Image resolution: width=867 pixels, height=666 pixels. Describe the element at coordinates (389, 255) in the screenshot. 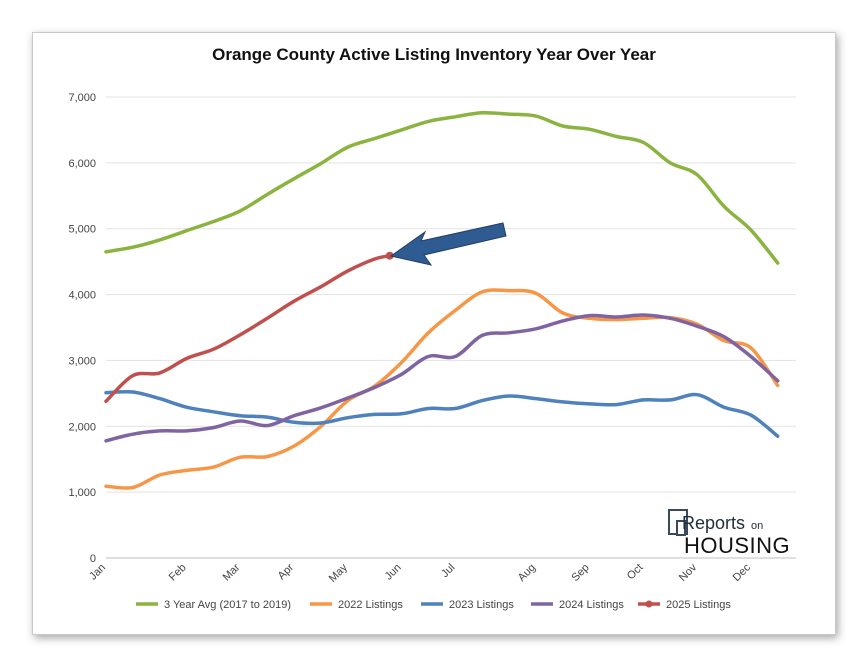

I see `series-end-marker` at that location.